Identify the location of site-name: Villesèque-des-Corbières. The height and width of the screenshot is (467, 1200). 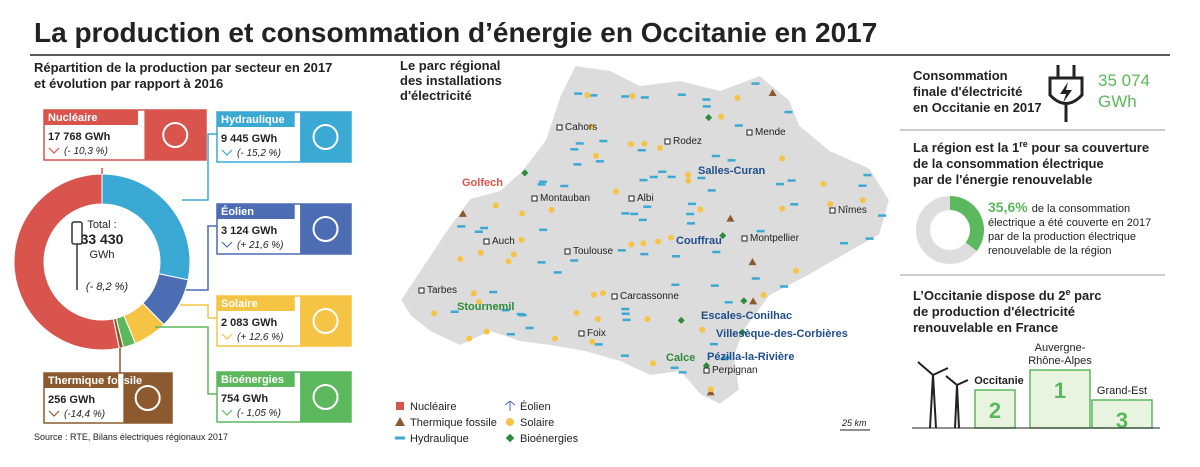
(782, 334).